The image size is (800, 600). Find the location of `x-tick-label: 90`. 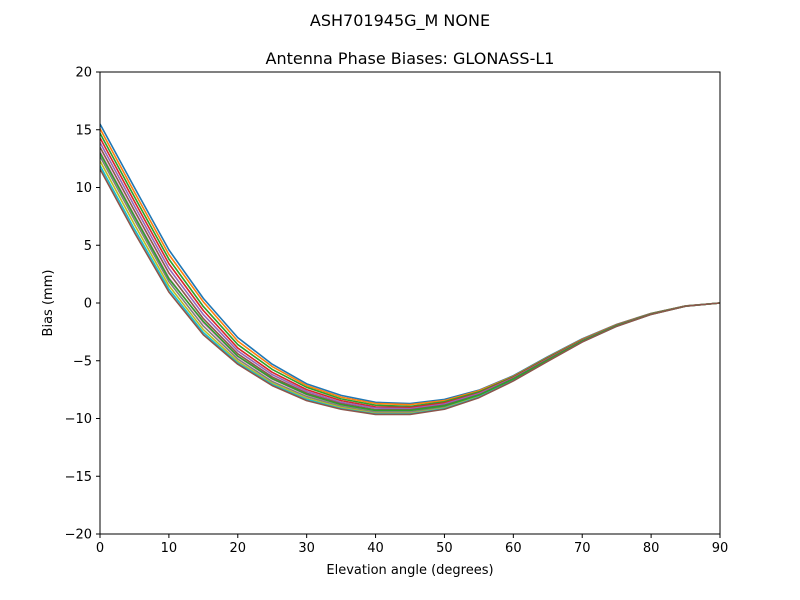

x-tick-label: 90 is located at coordinates (720, 548).